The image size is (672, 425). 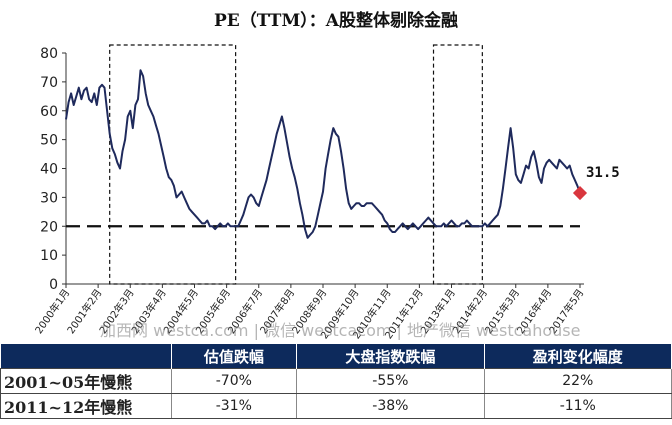 I want to click on row-label: 2011~12年慢熊, so click(x=86, y=406).